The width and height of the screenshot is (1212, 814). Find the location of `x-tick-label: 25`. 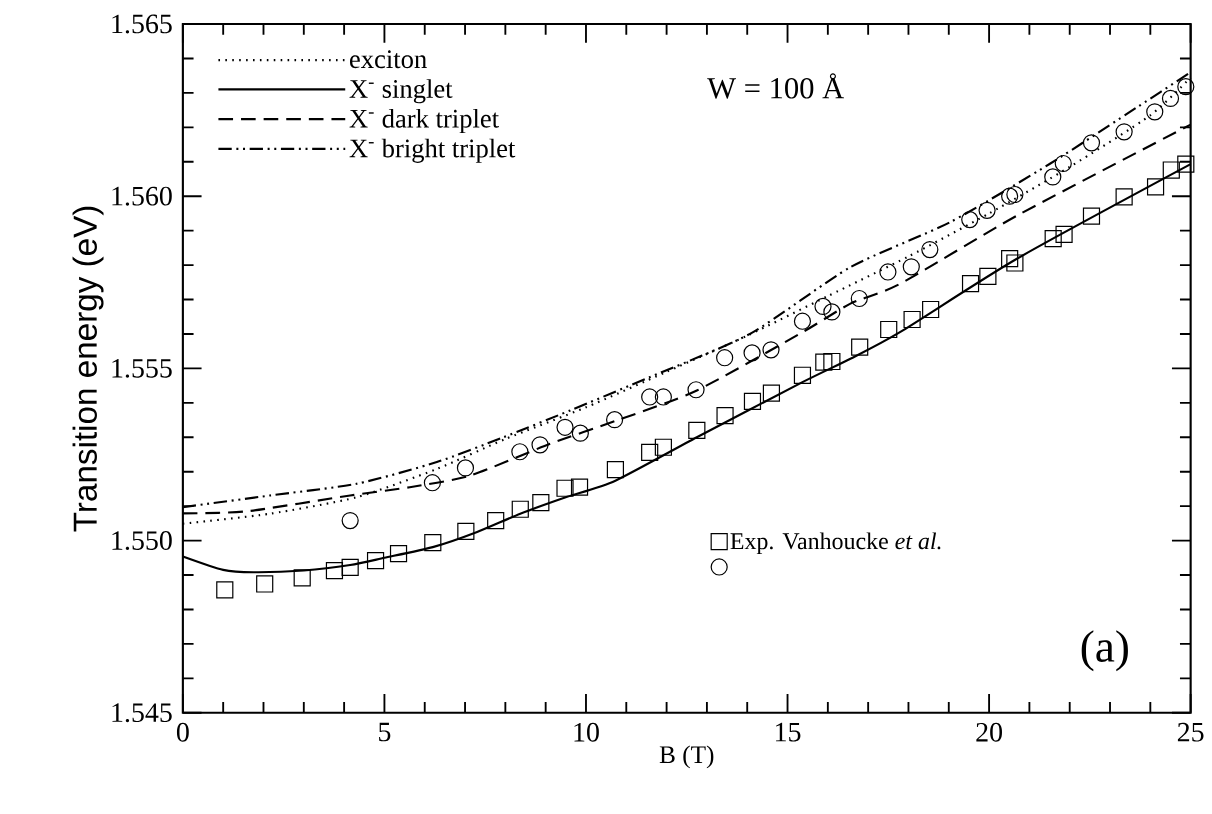

x-tick-label: 25 is located at coordinates (1190, 732).